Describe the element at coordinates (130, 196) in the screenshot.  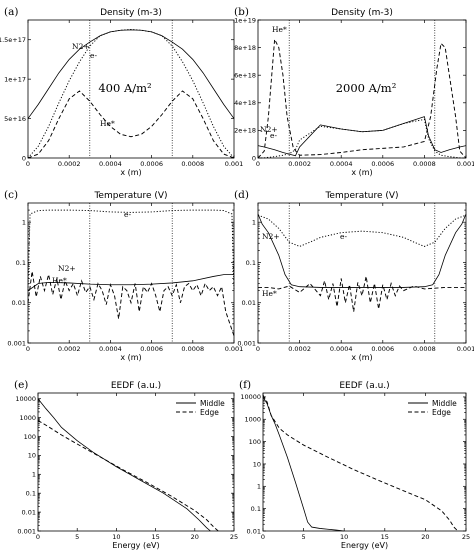
I see `panel-title: Temperature (V)` at that location.